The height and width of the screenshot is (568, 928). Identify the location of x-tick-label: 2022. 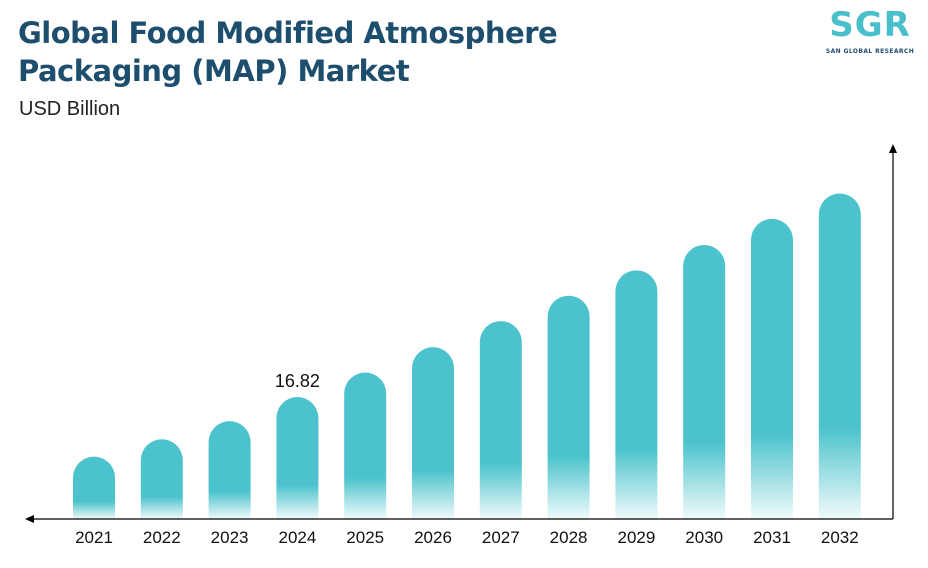
(162, 537).